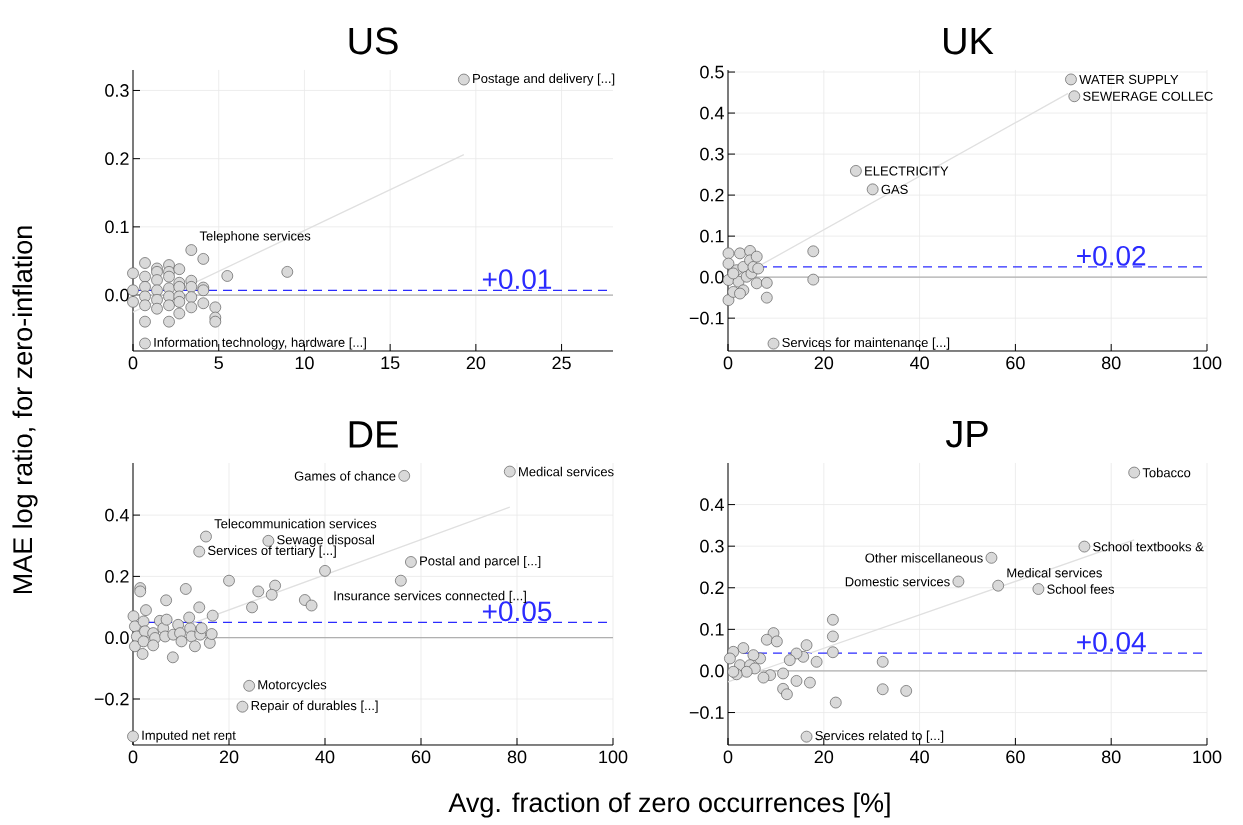 The image size is (1243, 825). Describe the element at coordinates (325, 540) in the screenshot. I see `annotation: Sewage disposal` at that location.